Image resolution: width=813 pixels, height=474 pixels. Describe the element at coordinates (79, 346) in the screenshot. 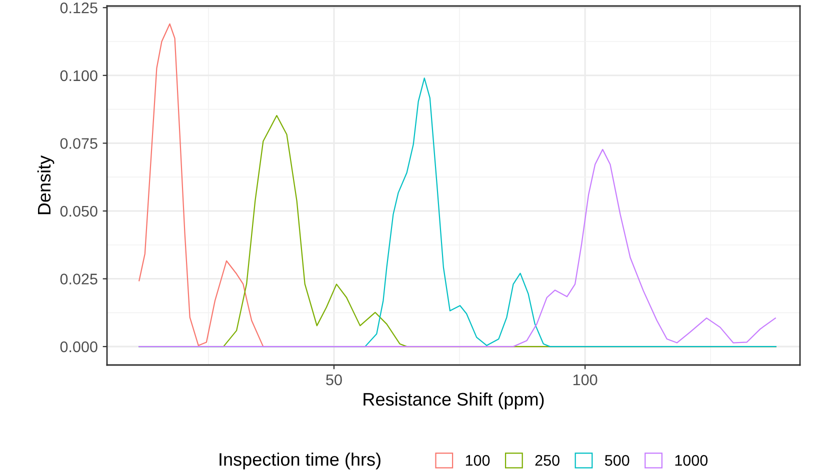

I see `y-tick-label: 0.000` at that location.